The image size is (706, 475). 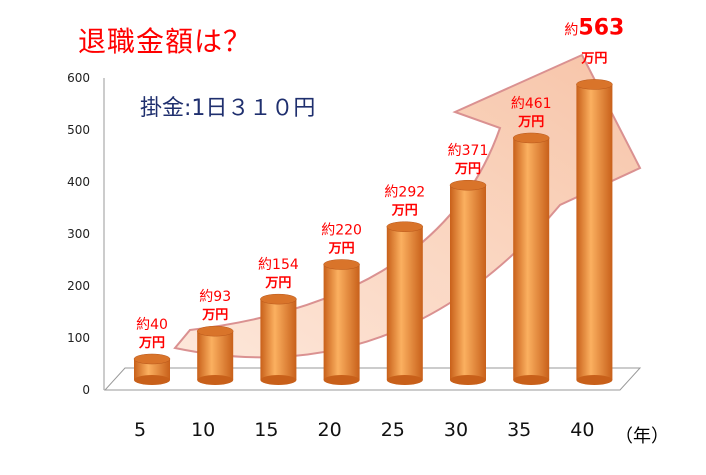 I want to click on y-tick-label: 0, so click(x=86, y=390).